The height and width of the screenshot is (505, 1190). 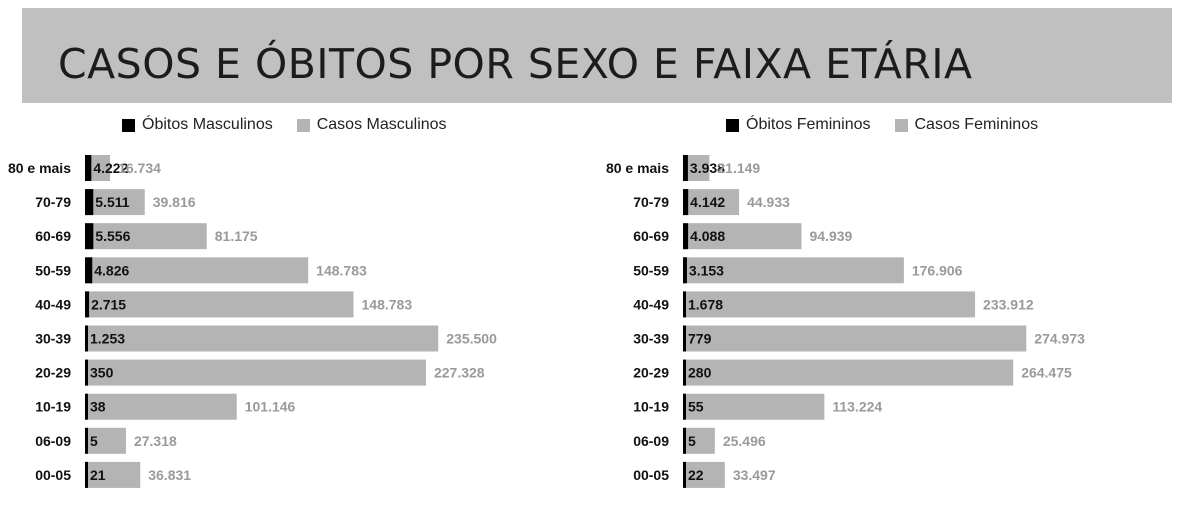 I want to click on male-category-label: 80 e mais, so click(x=39, y=168).